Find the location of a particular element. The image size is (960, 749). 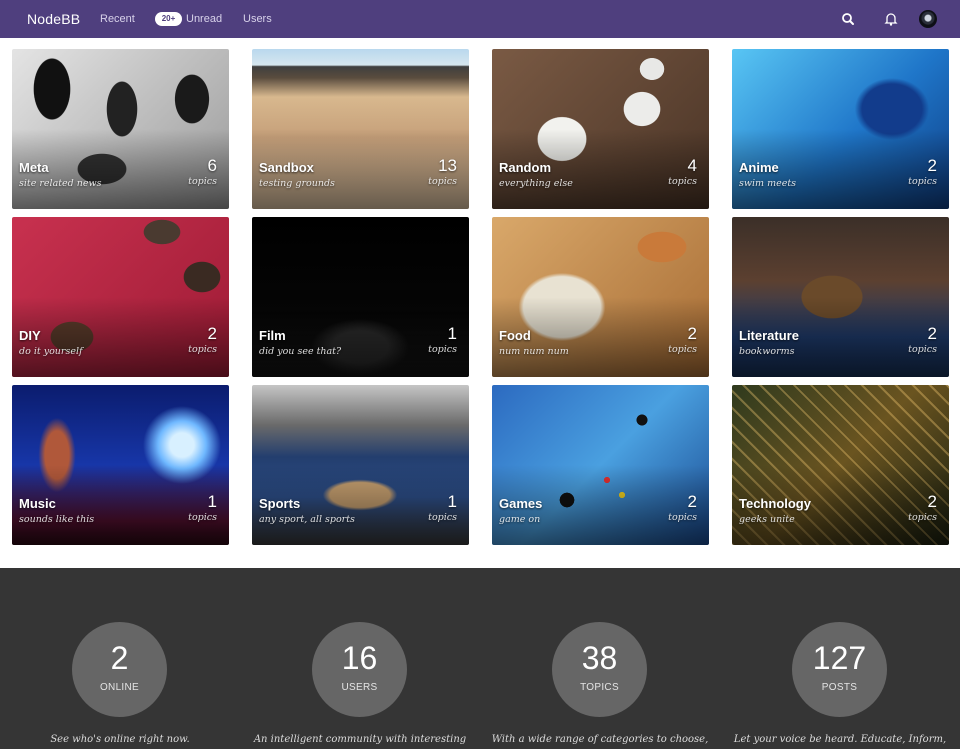

category-tile-literature: Literature bookworms 2 topics is located at coordinates (840, 297).